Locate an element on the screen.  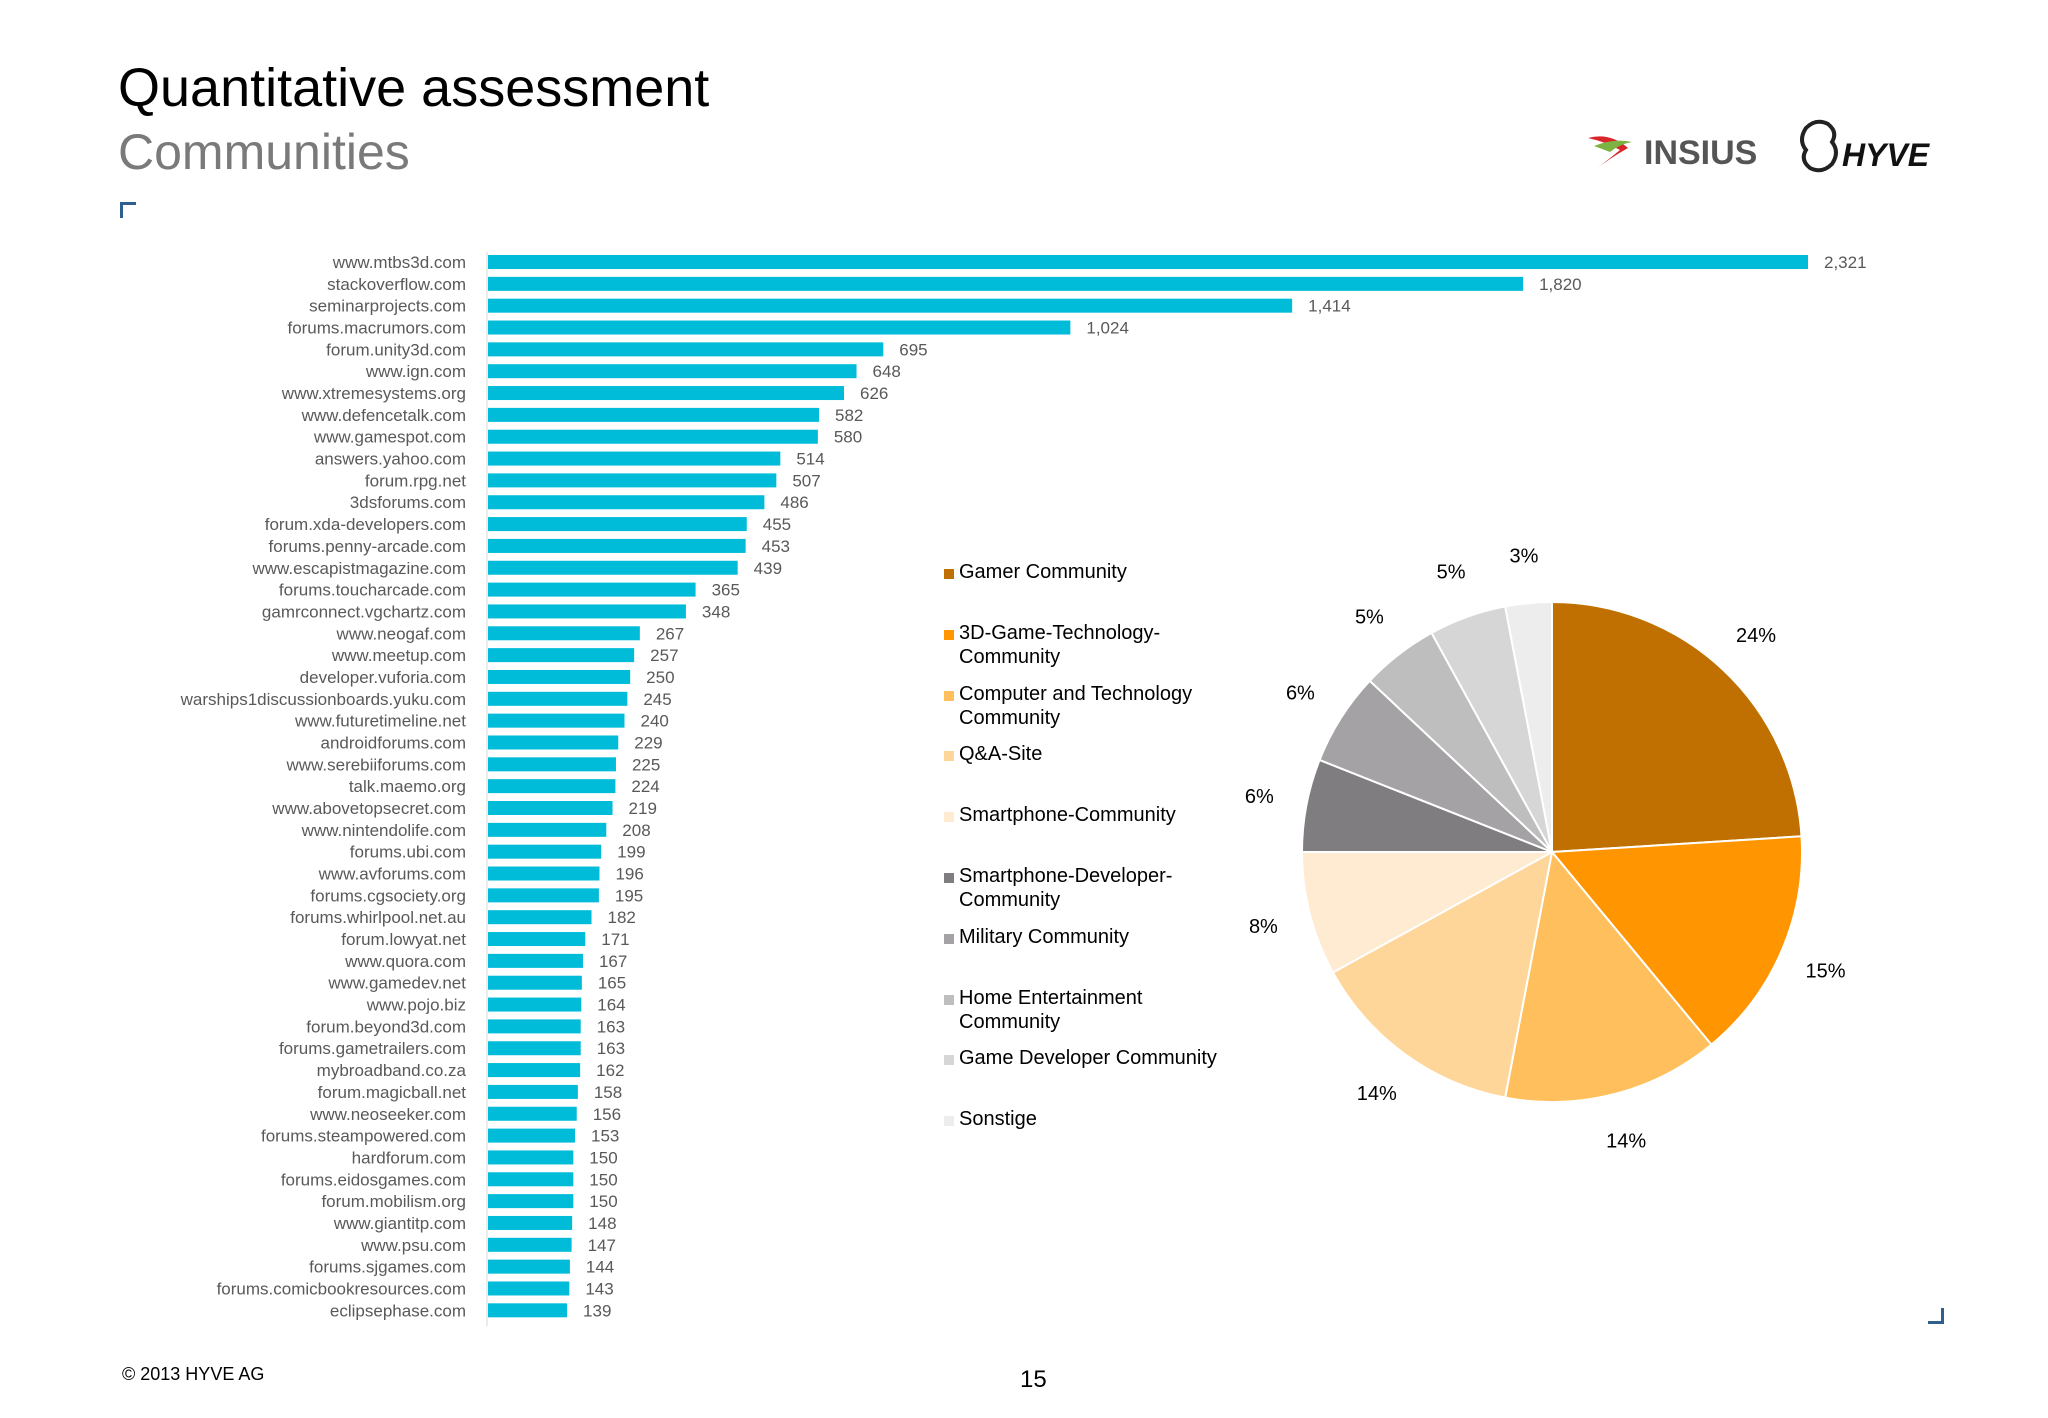
bar-category-label: forums.cgsociety.org is located at coordinates (388, 895).